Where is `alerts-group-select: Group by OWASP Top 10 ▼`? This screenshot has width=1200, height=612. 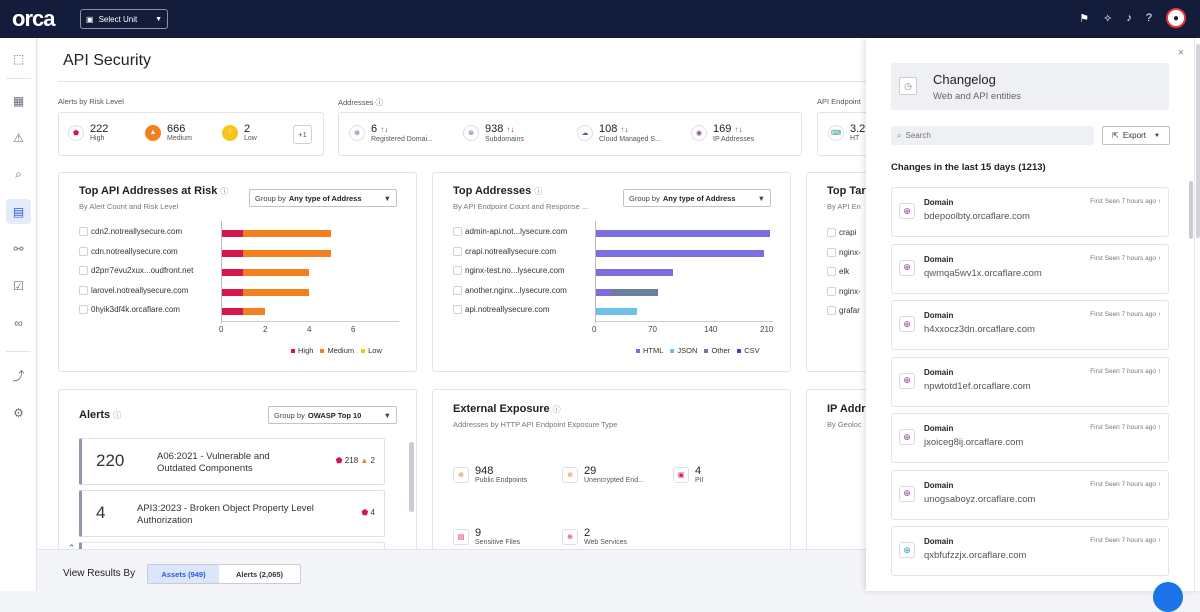
alerts-group-select: Group by OWASP Top 10 ▼ is located at coordinates (332, 415).